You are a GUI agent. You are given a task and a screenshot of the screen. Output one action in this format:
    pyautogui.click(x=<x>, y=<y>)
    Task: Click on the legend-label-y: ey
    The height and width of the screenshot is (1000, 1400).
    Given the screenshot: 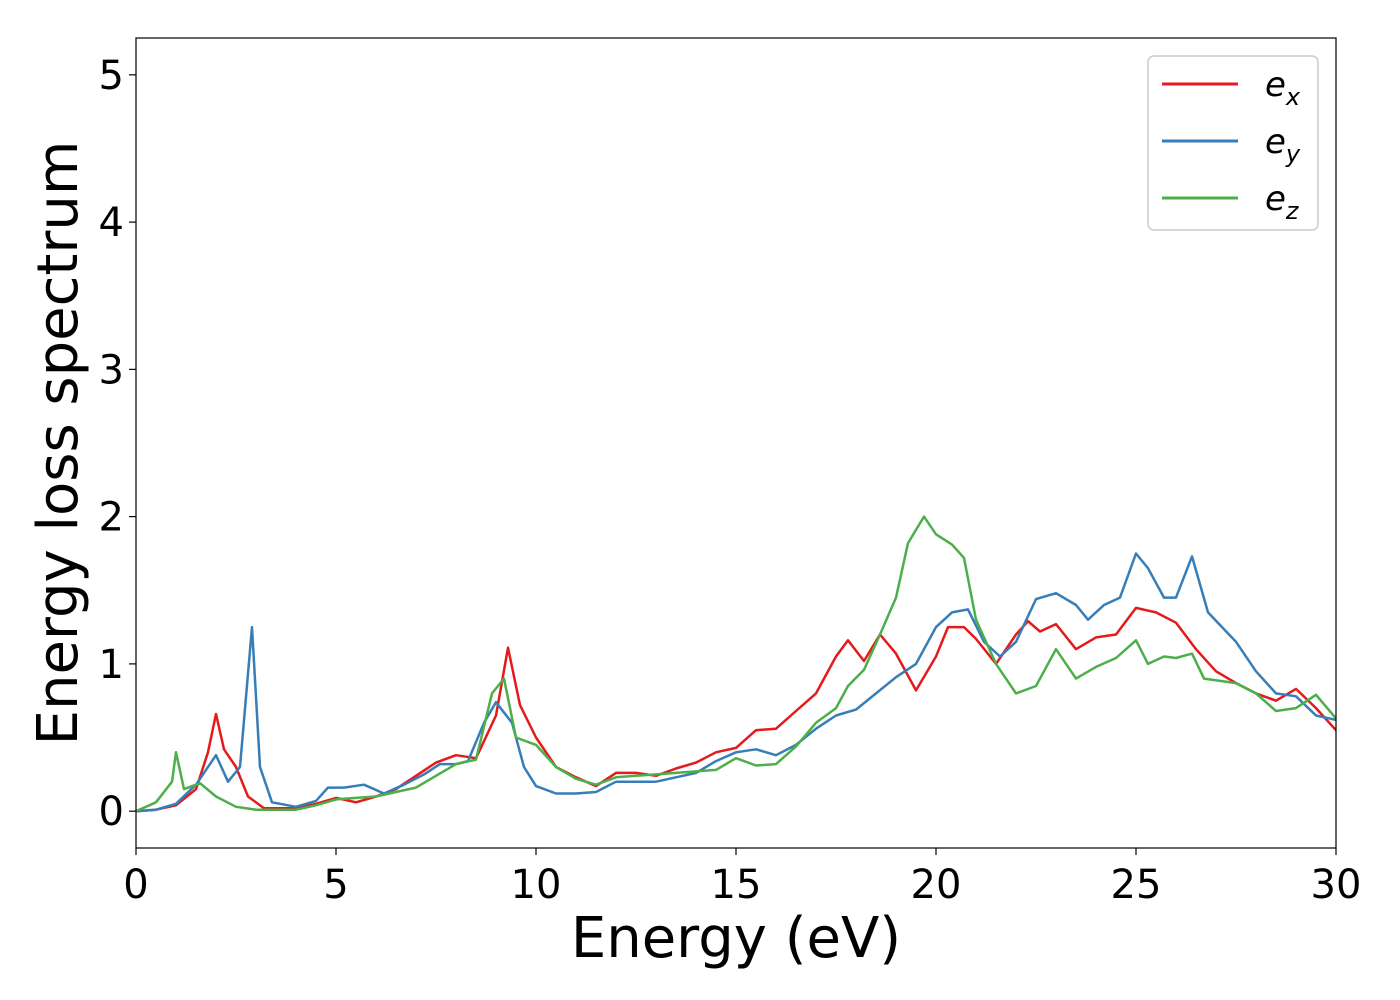 What is the action you would take?
    pyautogui.click(x=1283, y=145)
    